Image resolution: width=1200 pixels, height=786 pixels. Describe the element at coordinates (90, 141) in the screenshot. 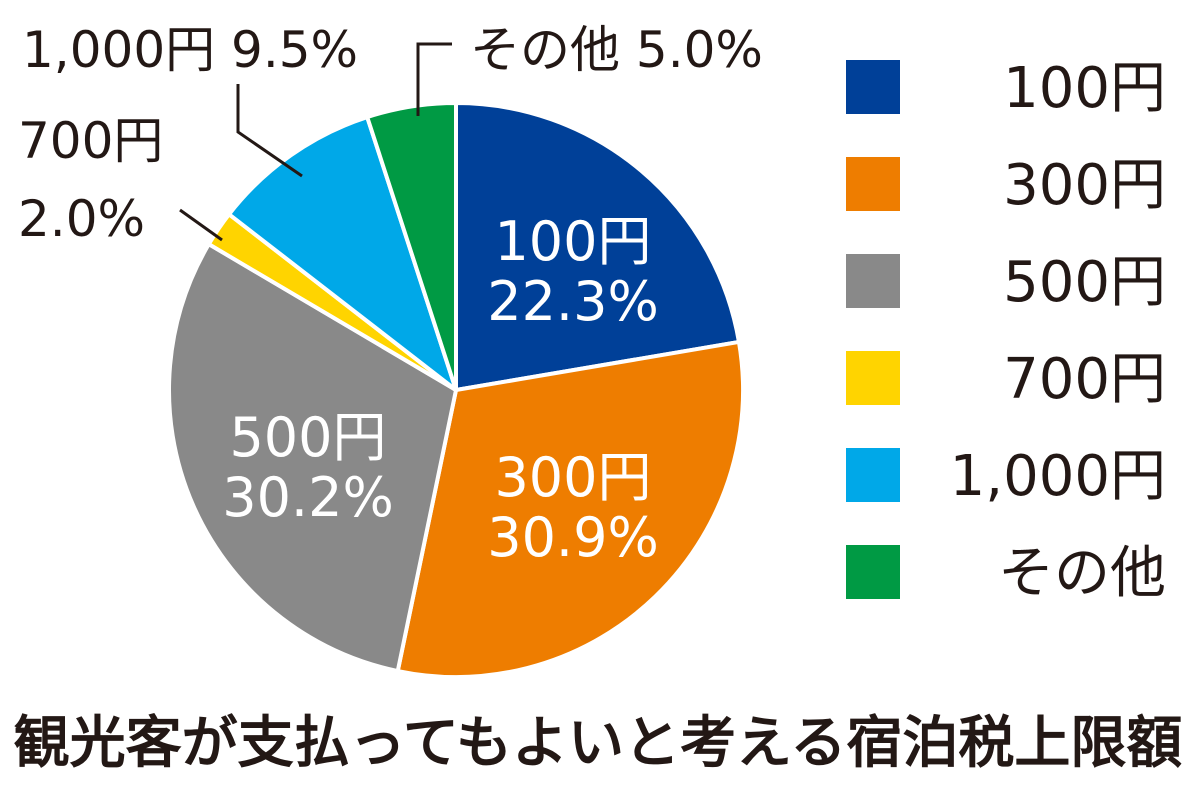

I see `slice-label-3: 700円` at that location.